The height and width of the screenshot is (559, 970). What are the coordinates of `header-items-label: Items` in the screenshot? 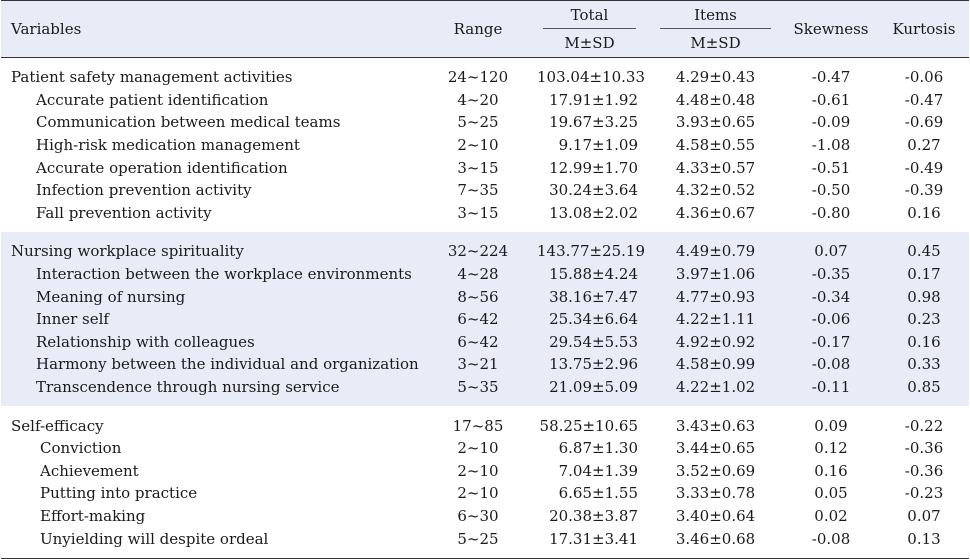 It's located at (715, 15).